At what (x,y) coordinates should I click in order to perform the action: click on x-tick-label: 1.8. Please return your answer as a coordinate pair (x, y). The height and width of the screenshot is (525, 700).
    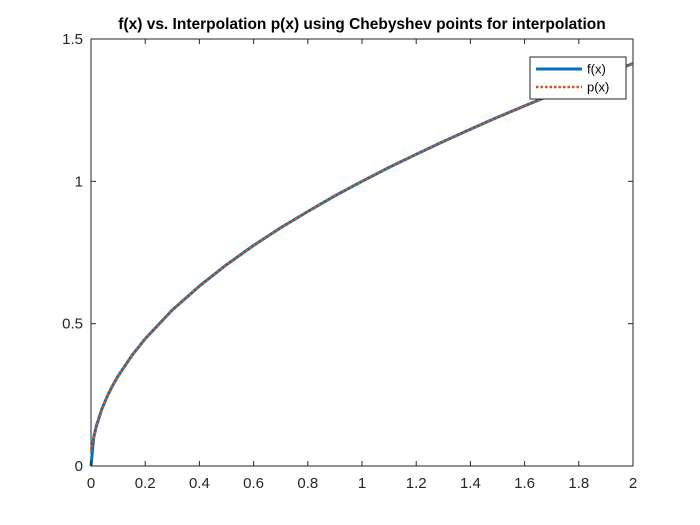
    Looking at the image, I should click on (578, 483).